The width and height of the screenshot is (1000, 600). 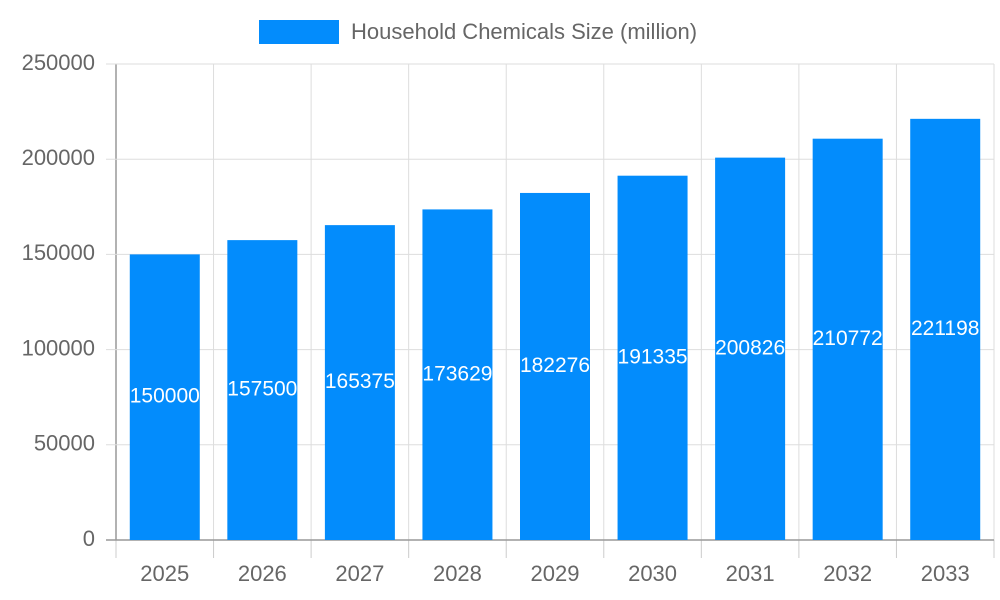 I want to click on data-label: 157500, so click(x=262, y=389).